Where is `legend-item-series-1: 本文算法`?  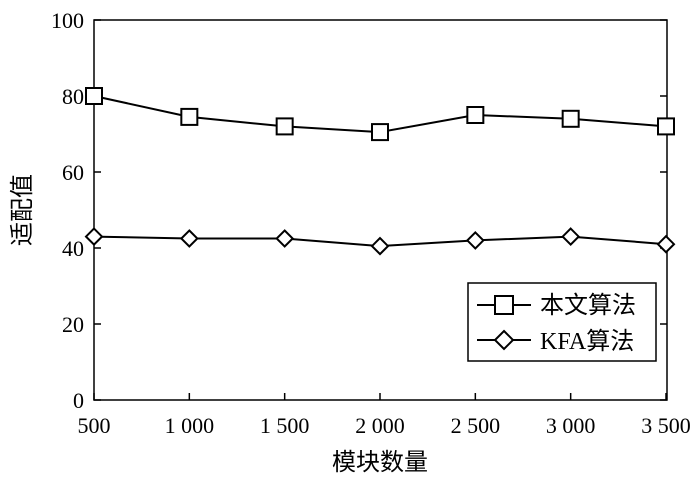 legend-item-series-1: 本文算法 is located at coordinates (556, 305).